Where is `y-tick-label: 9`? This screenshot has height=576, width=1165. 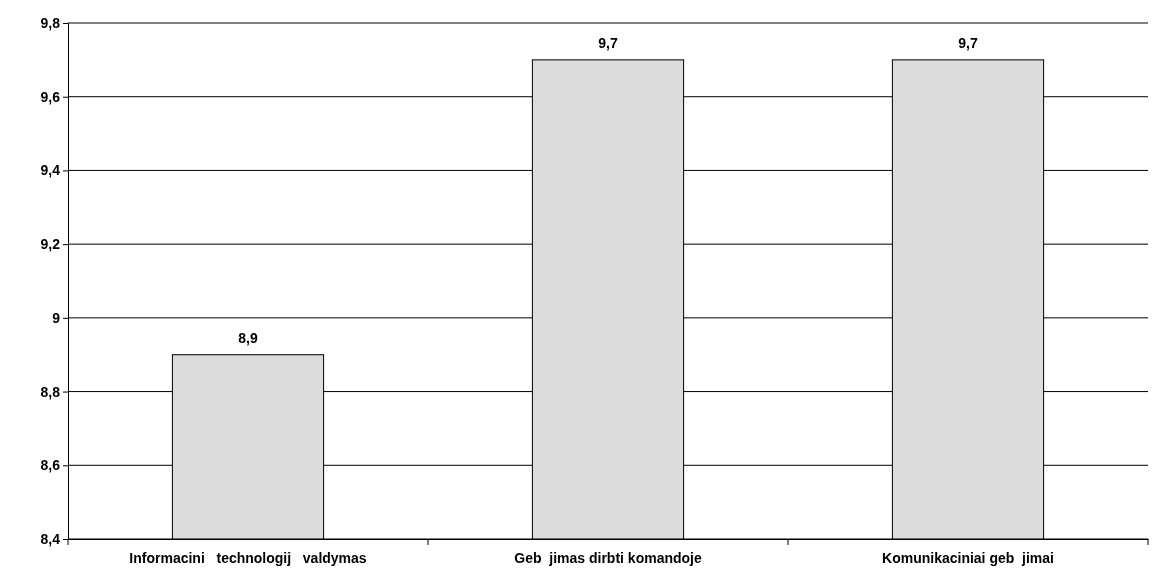
y-tick-label: 9 is located at coordinates (56, 317).